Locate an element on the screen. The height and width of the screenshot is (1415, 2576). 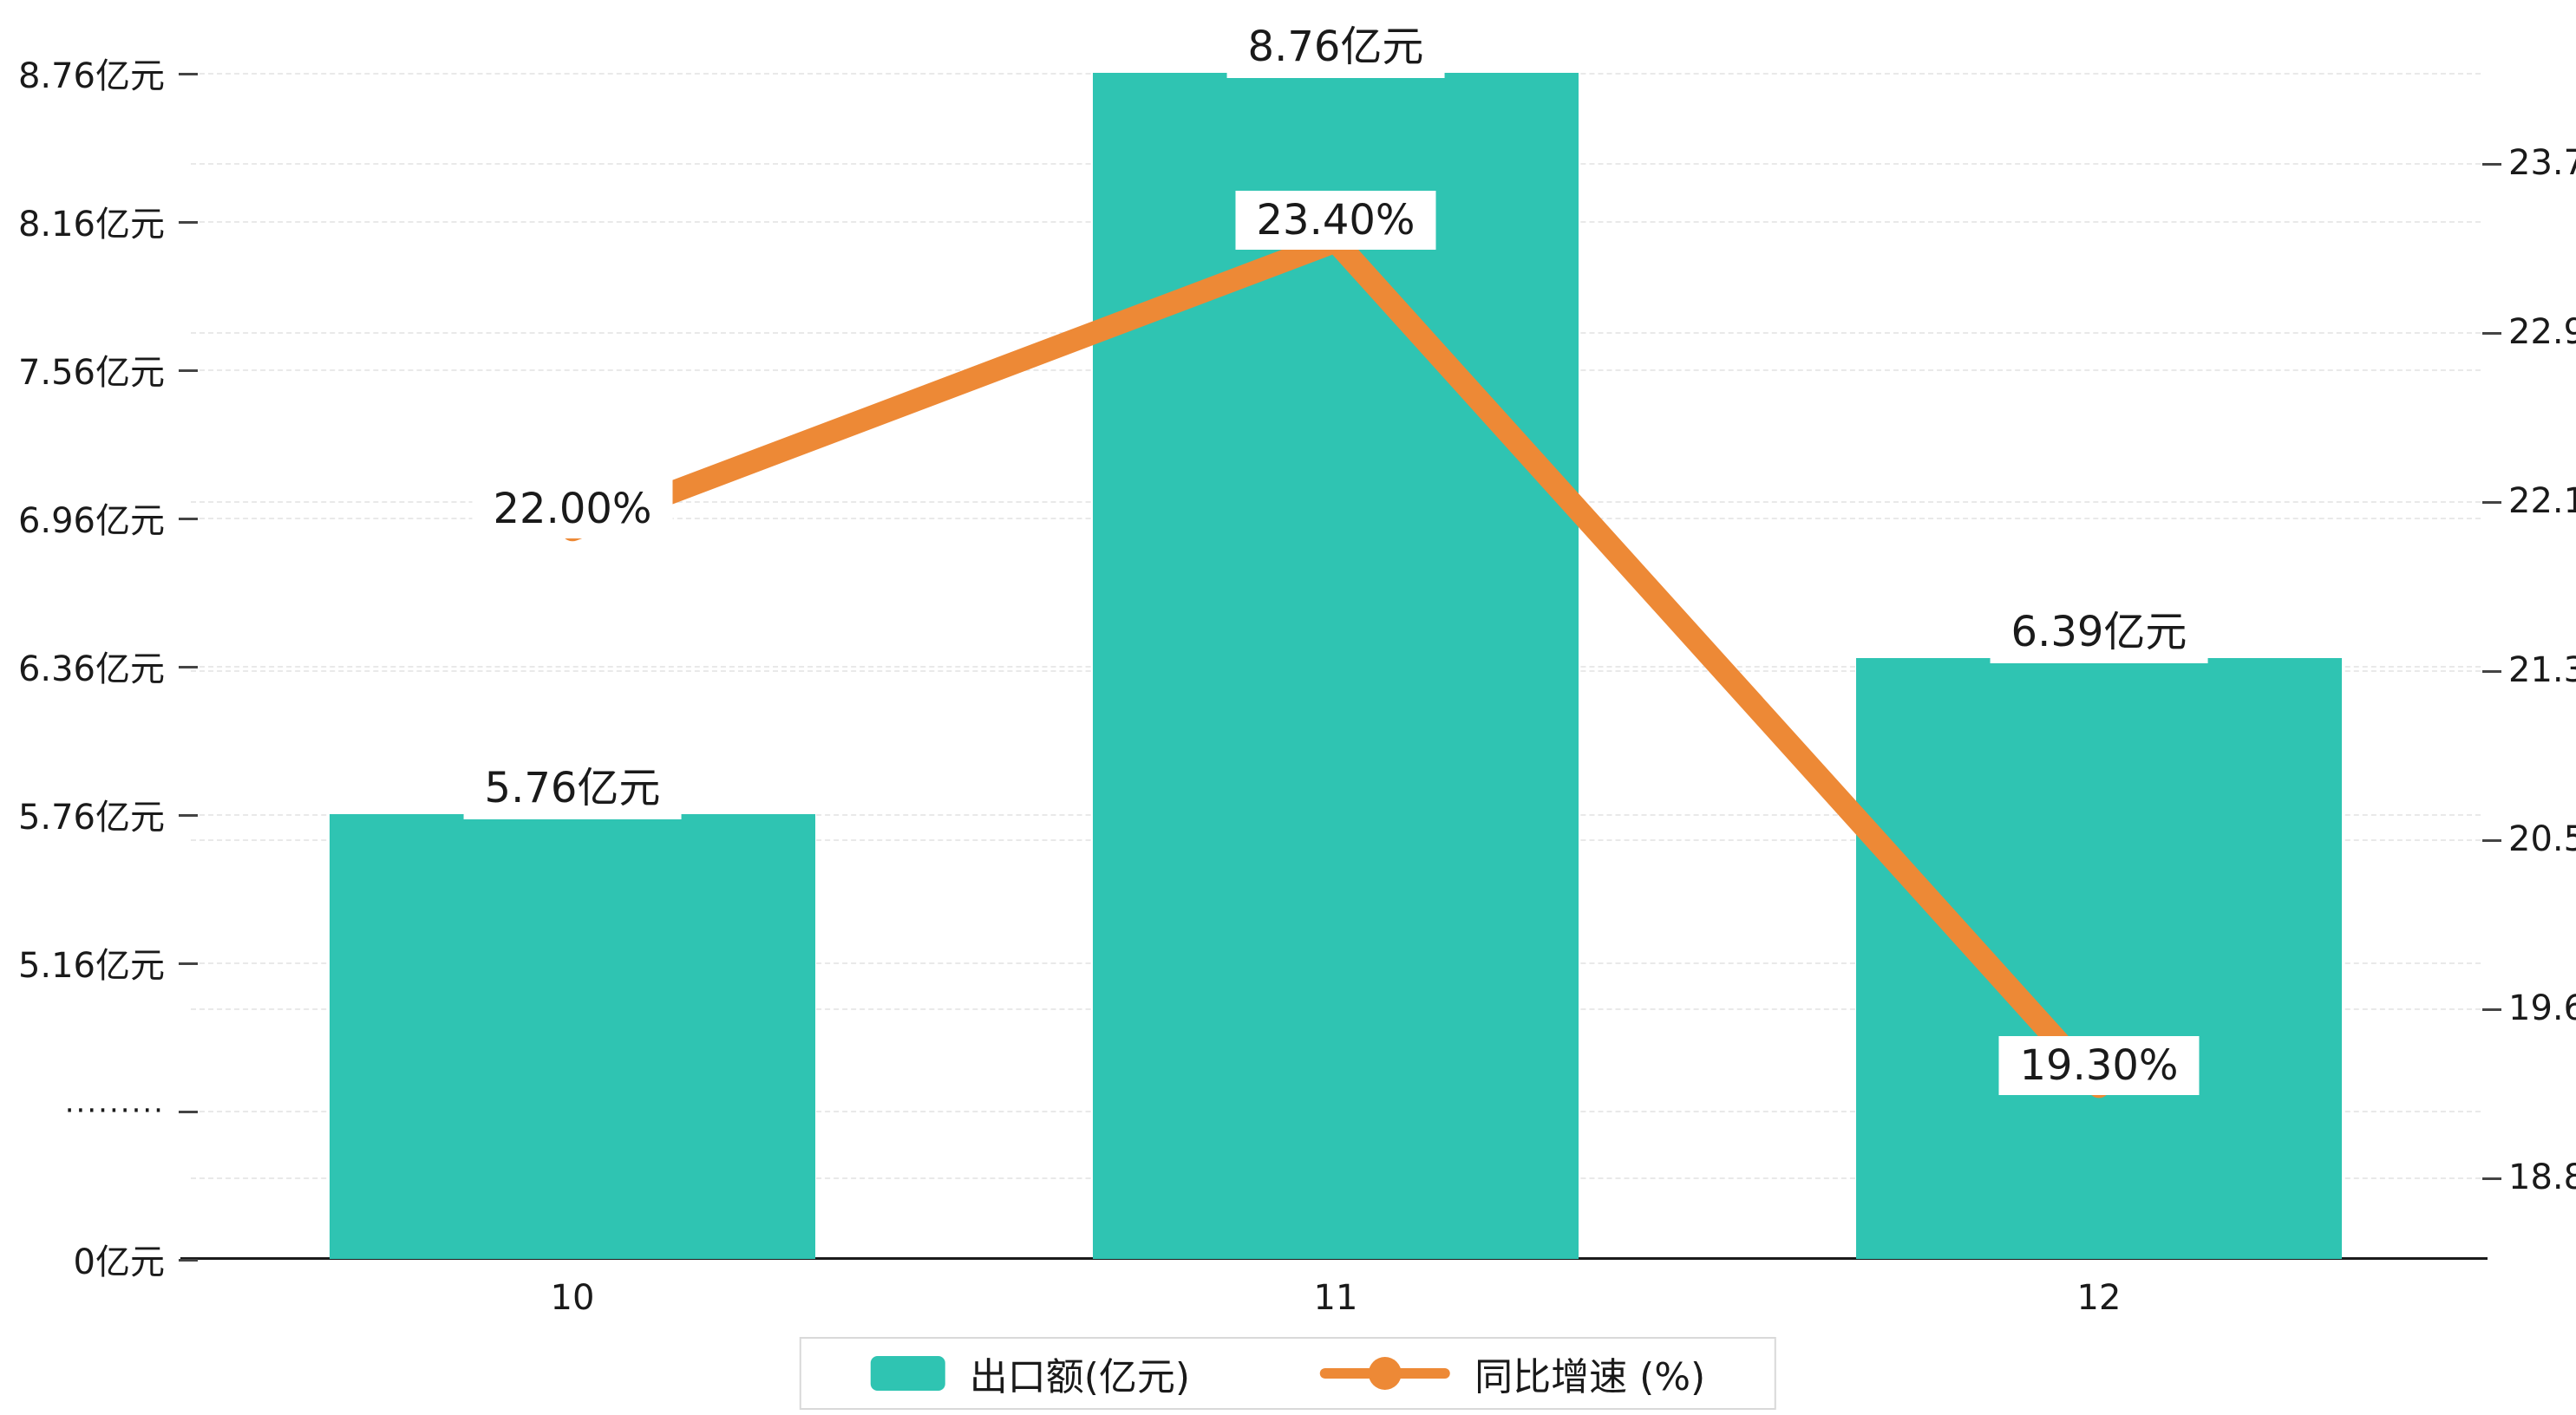
legend-label-export-value: 出口额(亿元) is located at coordinates (1080, 1377).